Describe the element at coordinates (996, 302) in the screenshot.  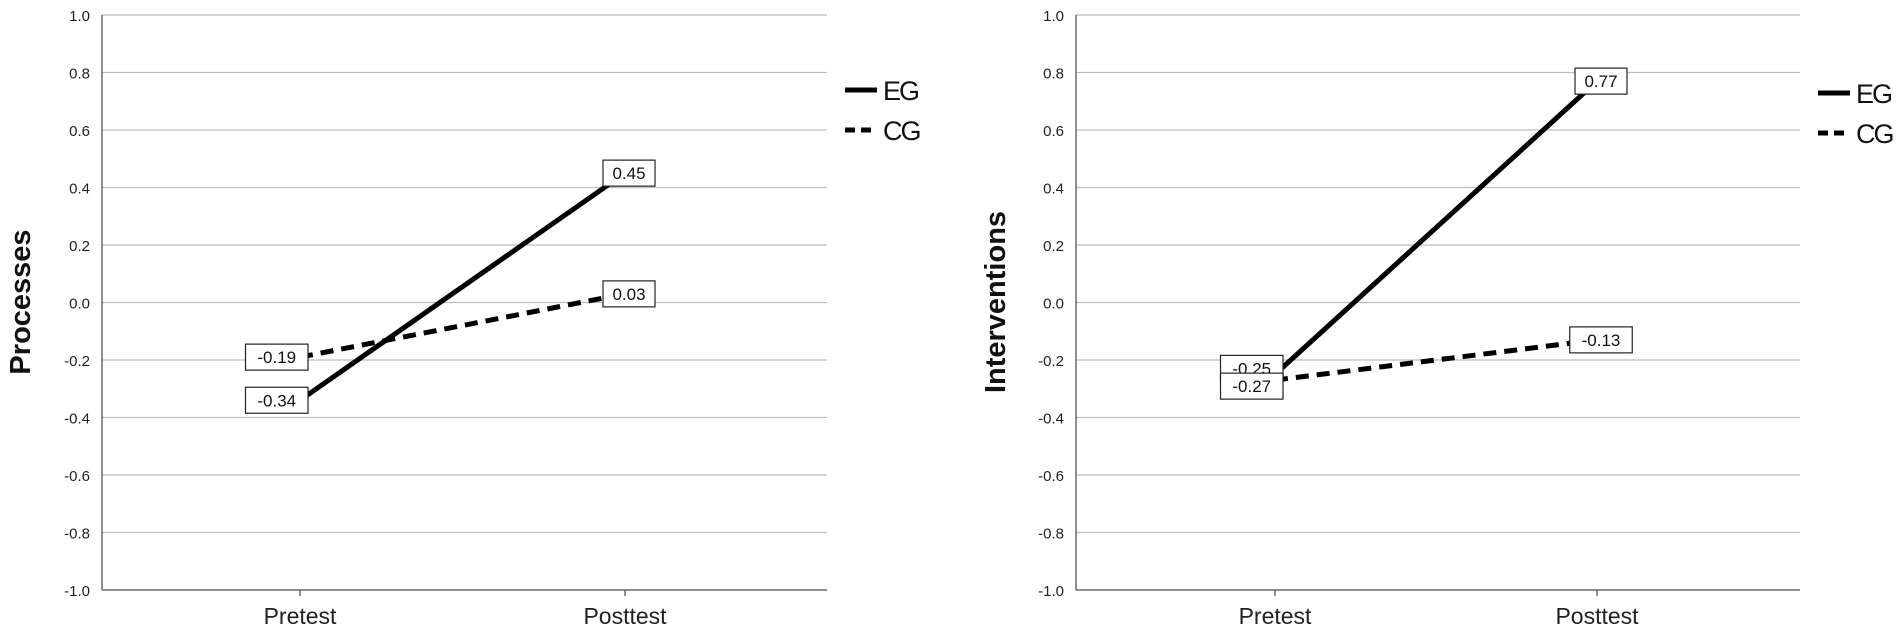
I see `y-axis-title: Interventions` at that location.